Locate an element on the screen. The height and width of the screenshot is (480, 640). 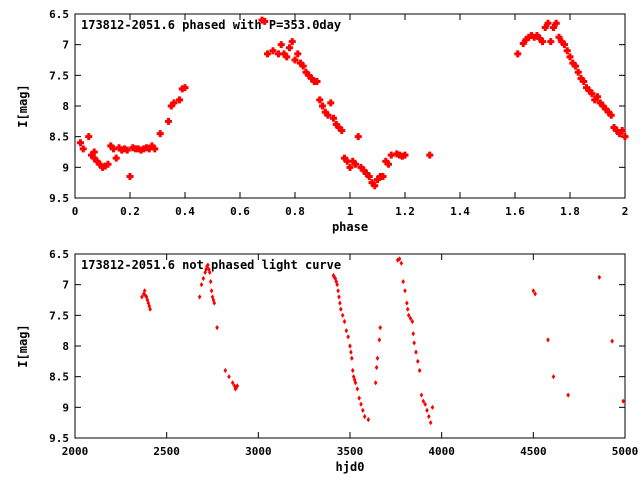
top-y-axis-label: I[mag] is located at coordinates (23, 105).